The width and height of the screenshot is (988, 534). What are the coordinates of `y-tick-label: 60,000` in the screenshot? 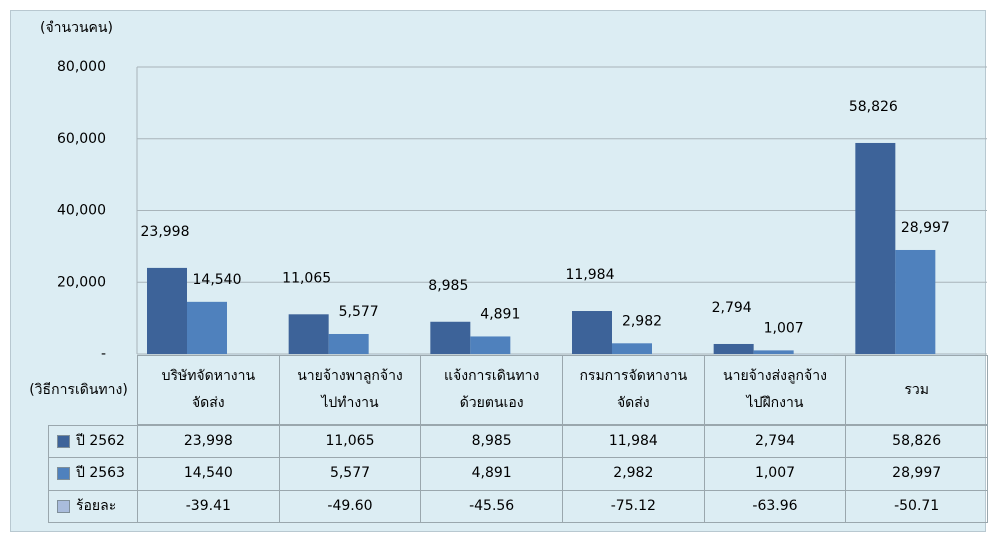 It's located at (81, 139).